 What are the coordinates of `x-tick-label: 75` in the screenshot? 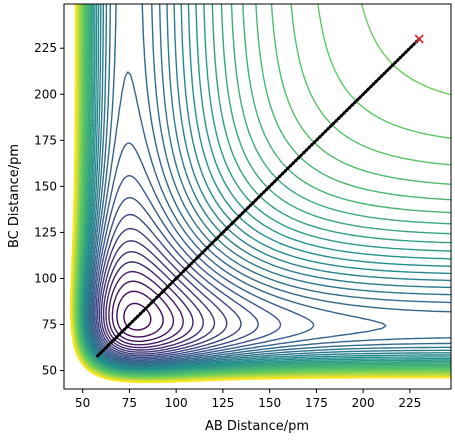 It's located at (129, 403).